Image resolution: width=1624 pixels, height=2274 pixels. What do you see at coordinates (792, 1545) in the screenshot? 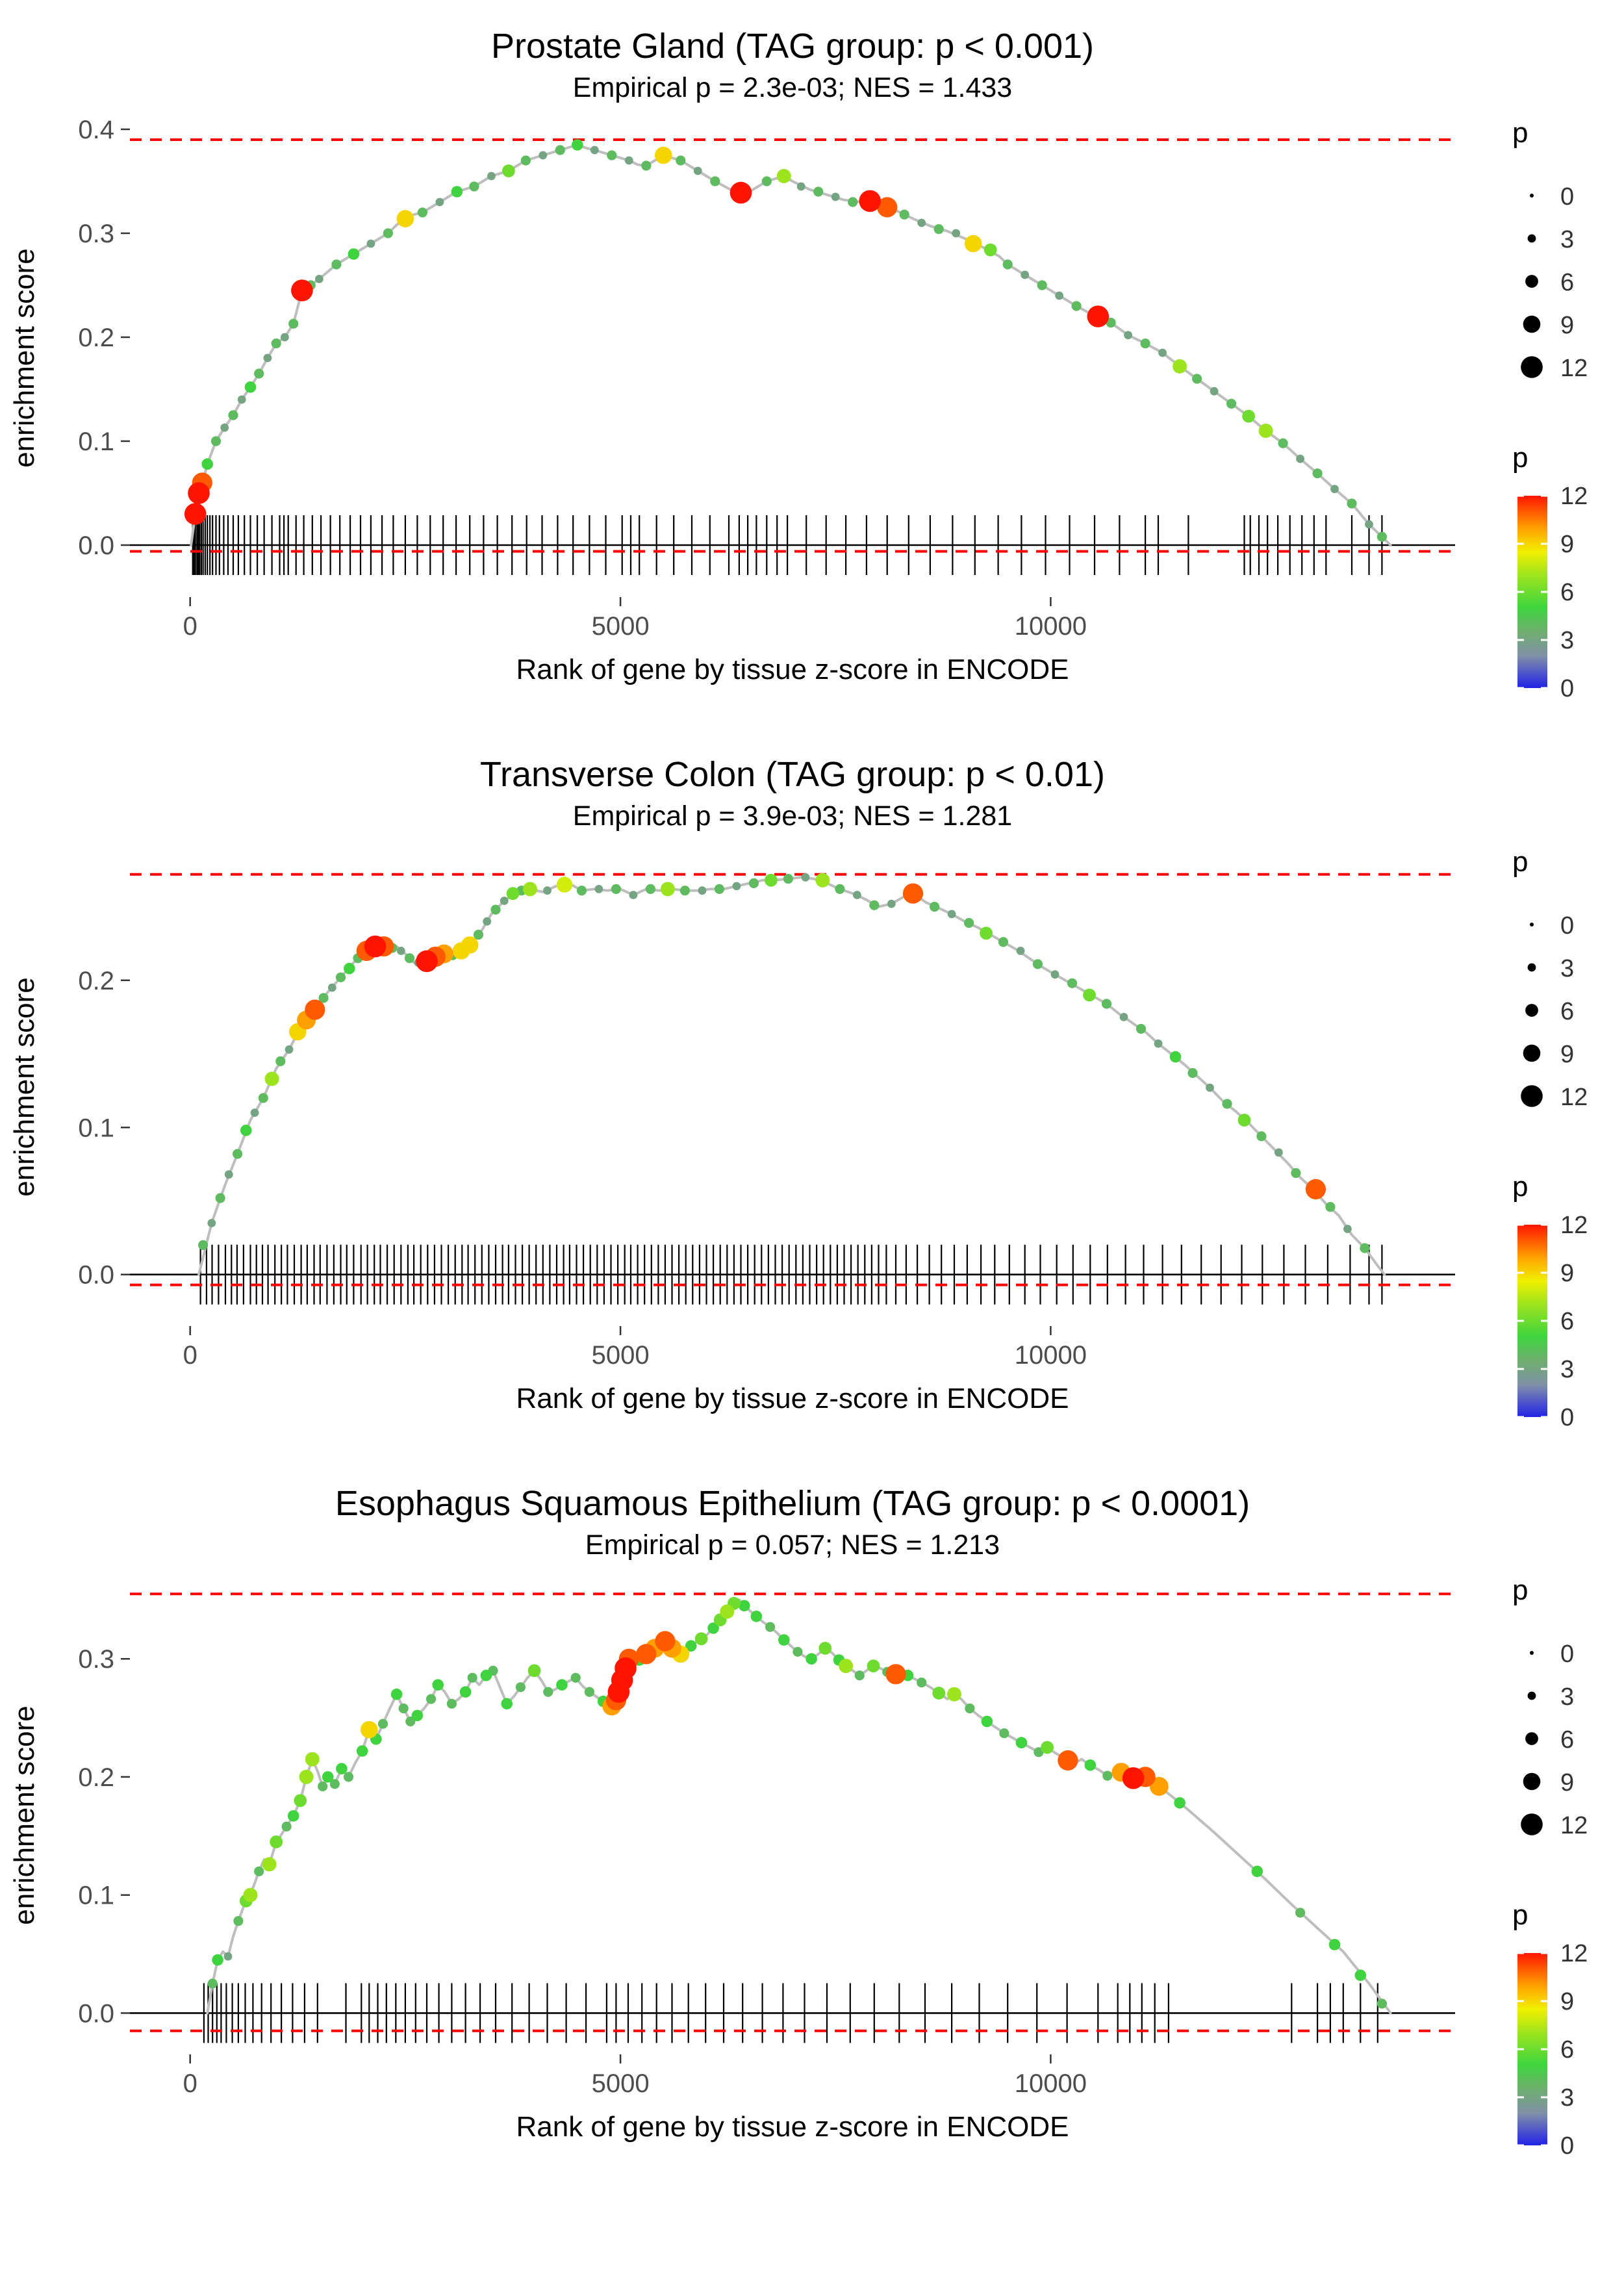
I see `chart-subtitle: Empirical p = 0.057; NES = 1.213` at bounding box center [792, 1545].